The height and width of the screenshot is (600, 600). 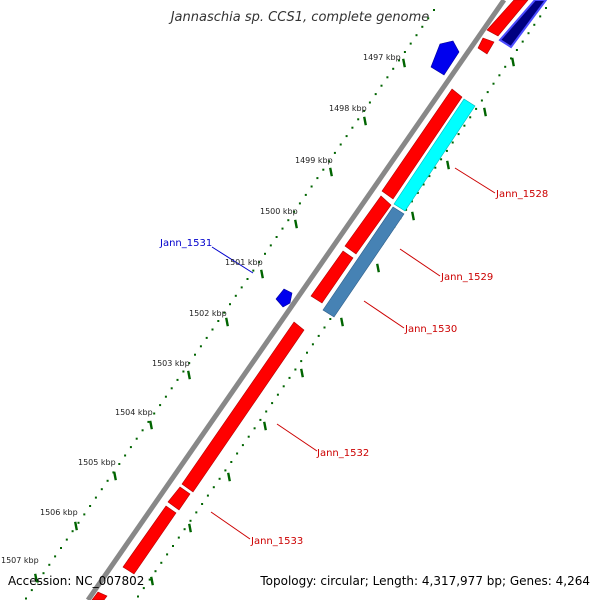 What do you see at coordinates (348, 108) in the screenshot?
I see `ruler-label: 1498 kbp` at bounding box center [348, 108].